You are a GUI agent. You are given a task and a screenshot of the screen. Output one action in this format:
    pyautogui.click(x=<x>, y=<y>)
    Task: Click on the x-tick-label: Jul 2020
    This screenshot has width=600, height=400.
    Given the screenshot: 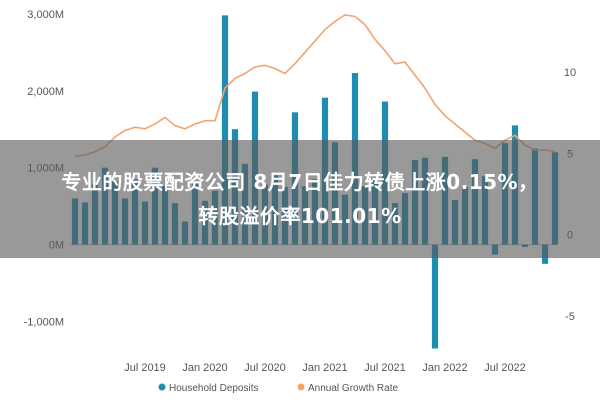 What is the action you would take?
    pyautogui.click(x=265, y=368)
    